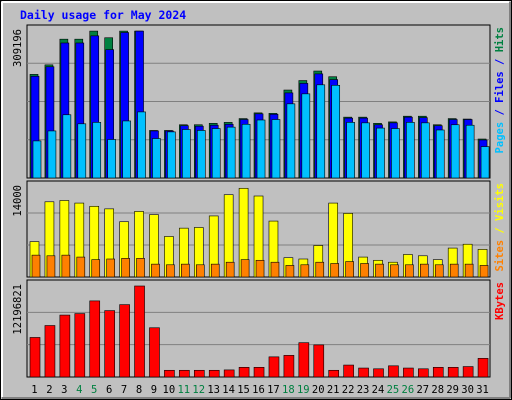 This screenshot has width=512, height=400. Describe the element at coordinates (393, 390) in the screenshot. I see `x-tick-label-day-25: 25` at that location.